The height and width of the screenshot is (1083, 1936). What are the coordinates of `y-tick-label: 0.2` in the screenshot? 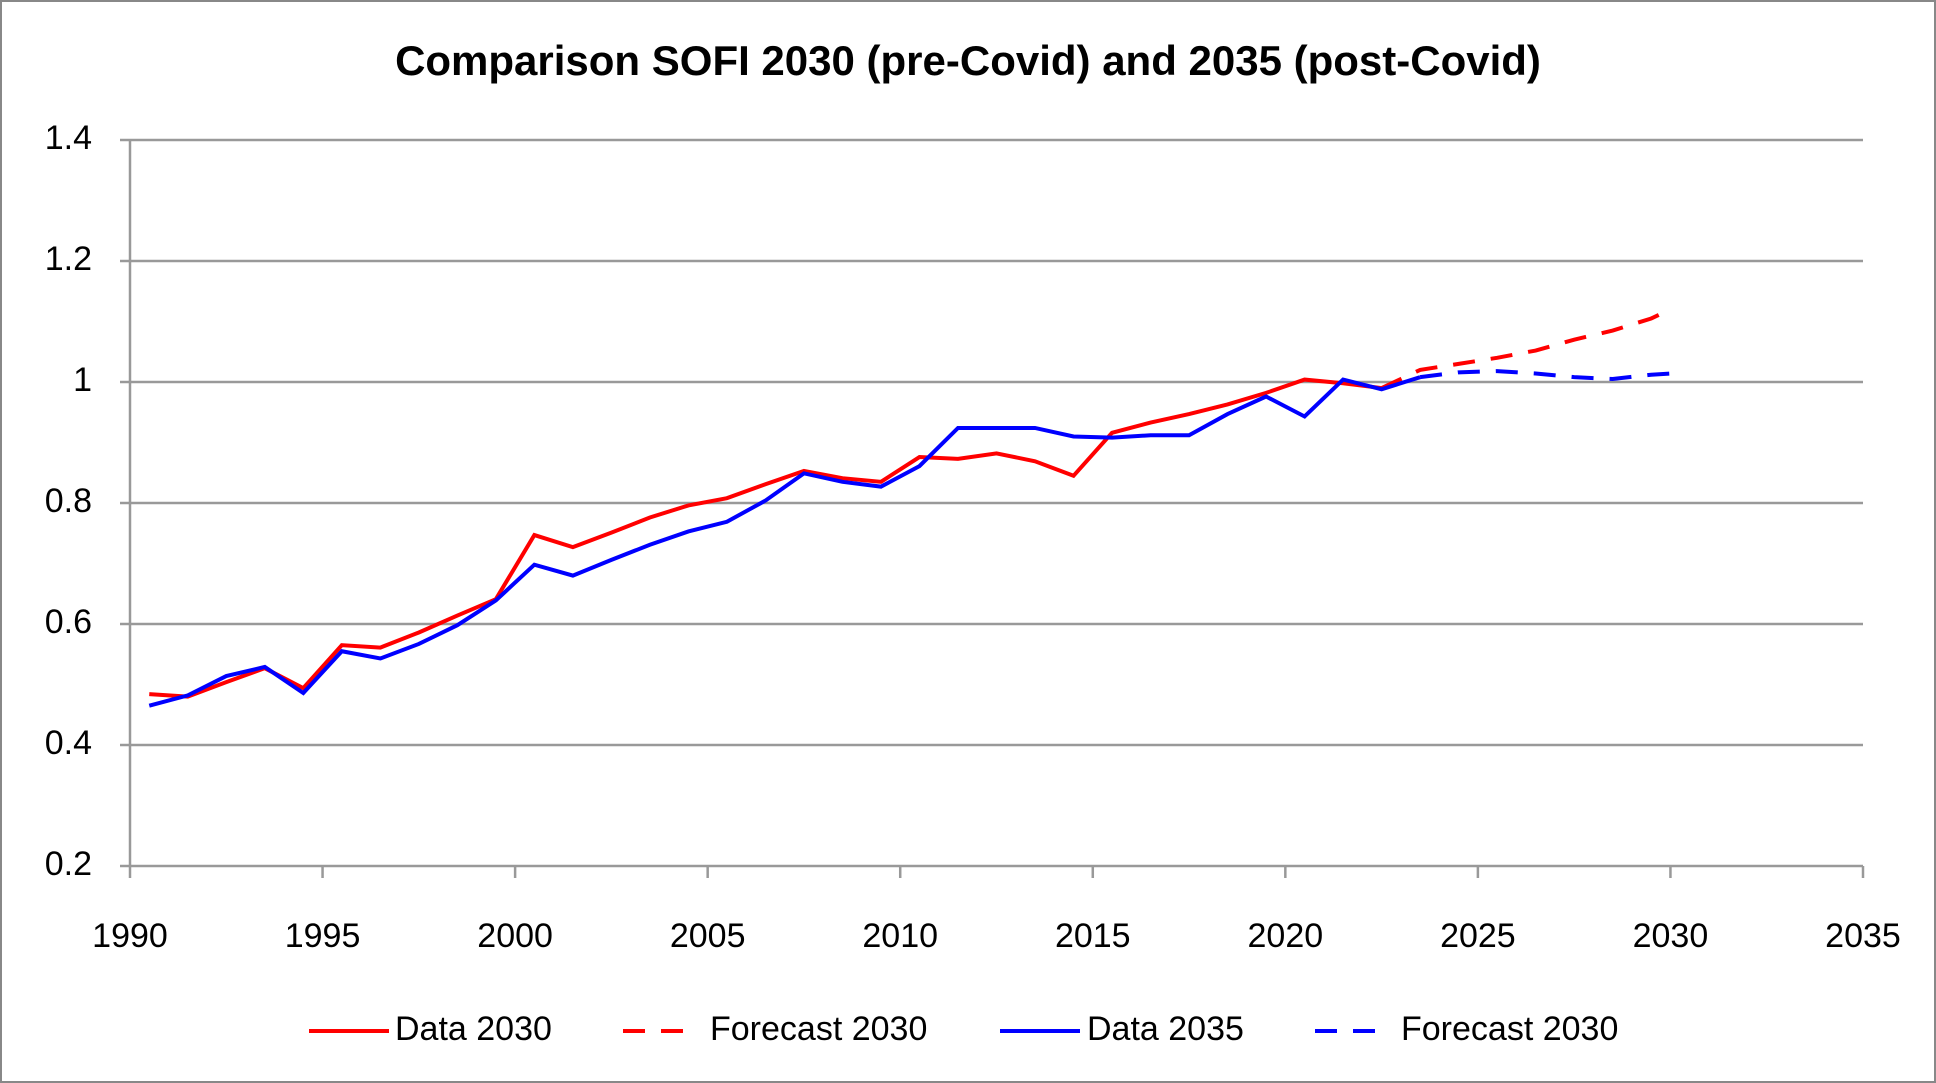 It's located at (68, 864).